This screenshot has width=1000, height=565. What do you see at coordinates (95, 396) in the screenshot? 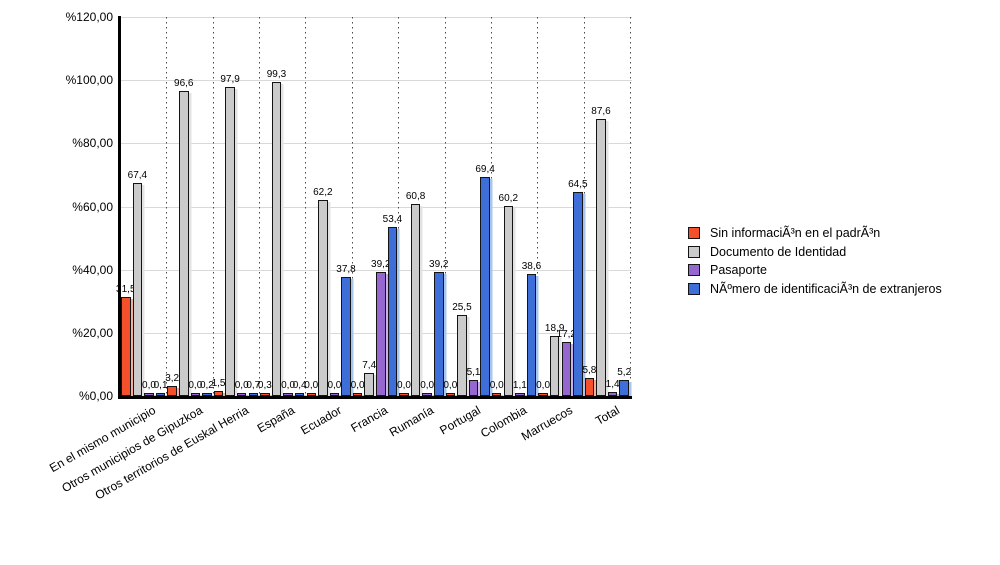
I see `y-tick-label: %0,00` at bounding box center [95, 396].